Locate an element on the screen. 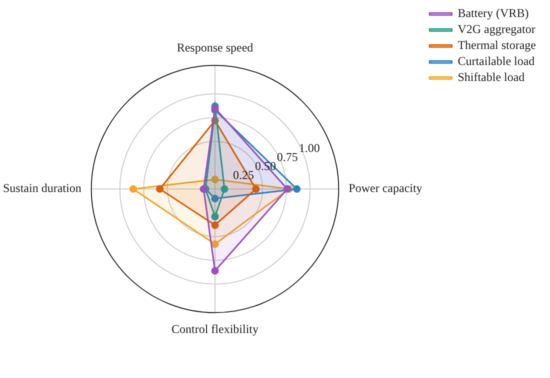  legend-label: Thermal storage is located at coordinates (497, 45).